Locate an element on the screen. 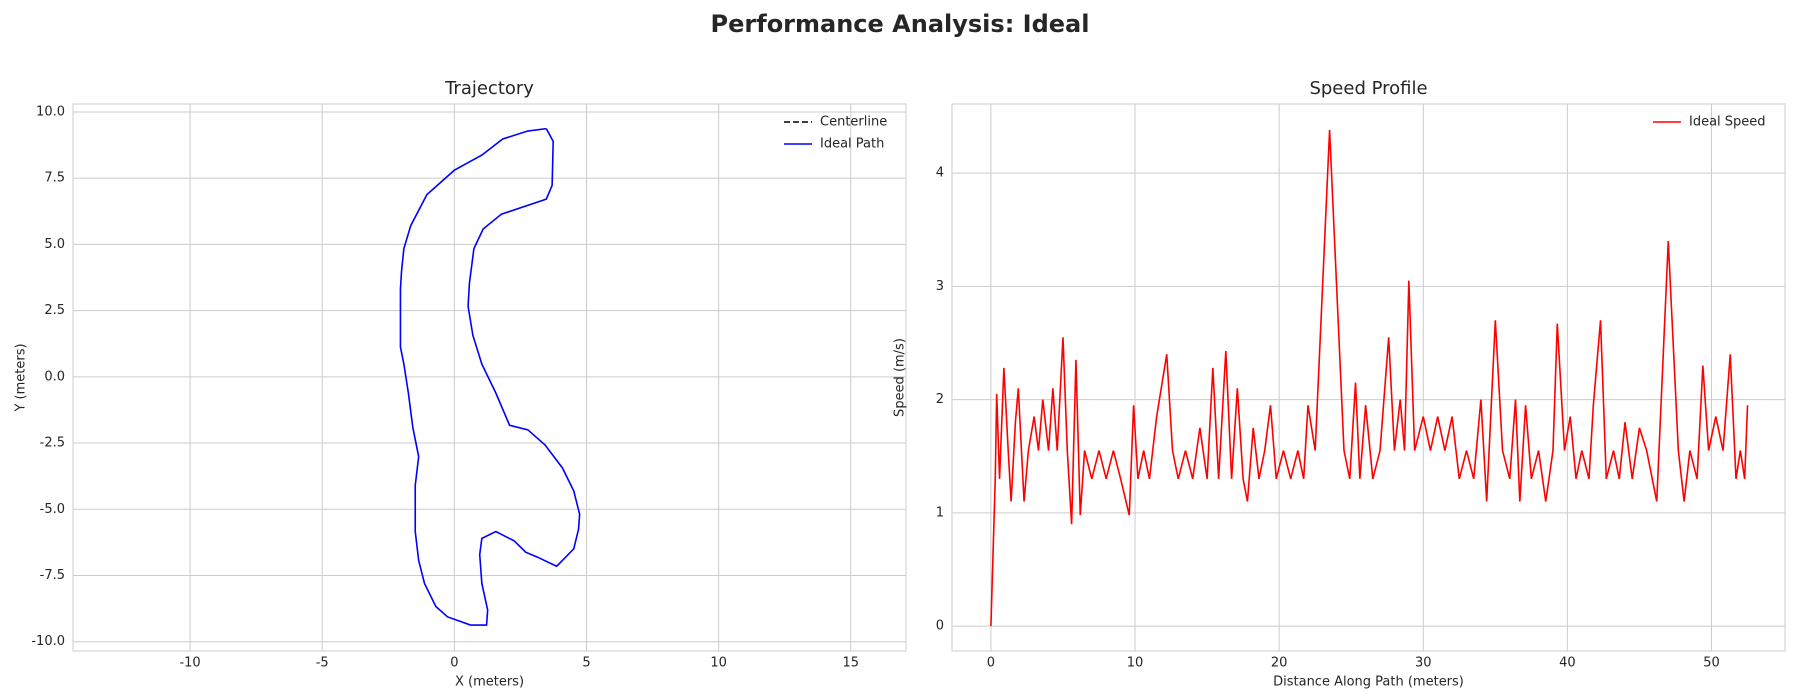 This screenshot has width=1800, height=700. x-tick-label: 50 is located at coordinates (1711, 663).